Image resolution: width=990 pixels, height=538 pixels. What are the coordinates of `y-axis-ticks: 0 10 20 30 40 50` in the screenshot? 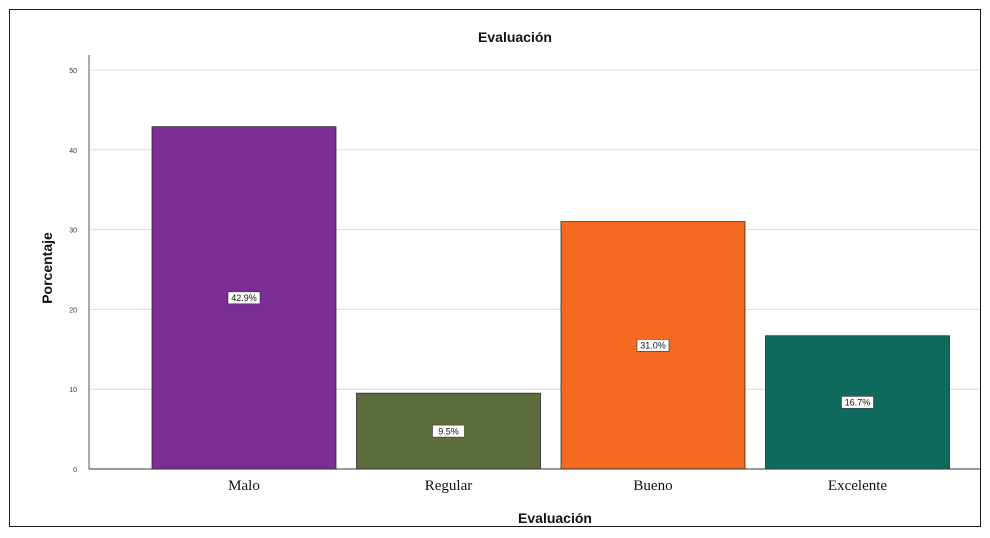 It's located at (73, 271).